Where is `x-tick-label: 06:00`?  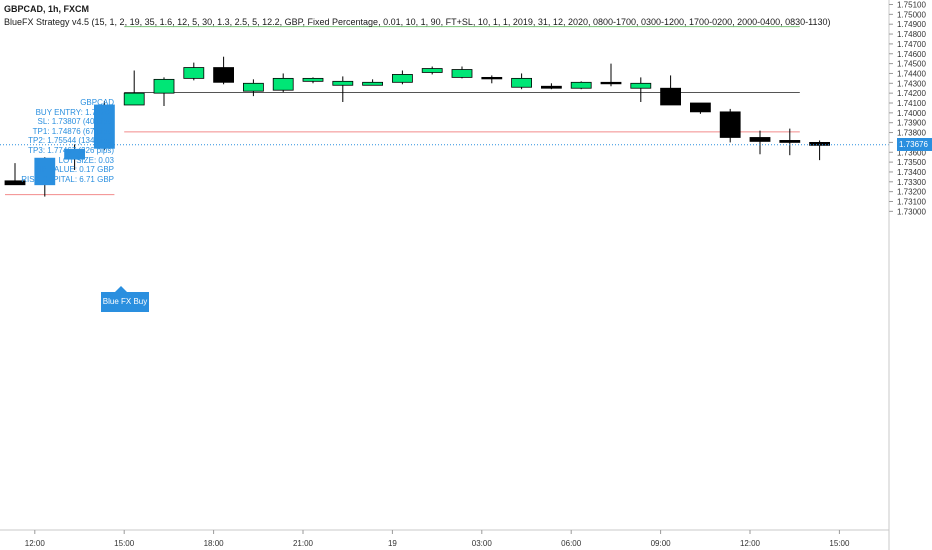 x-tick-label: 06:00 is located at coordinates (571, 543).